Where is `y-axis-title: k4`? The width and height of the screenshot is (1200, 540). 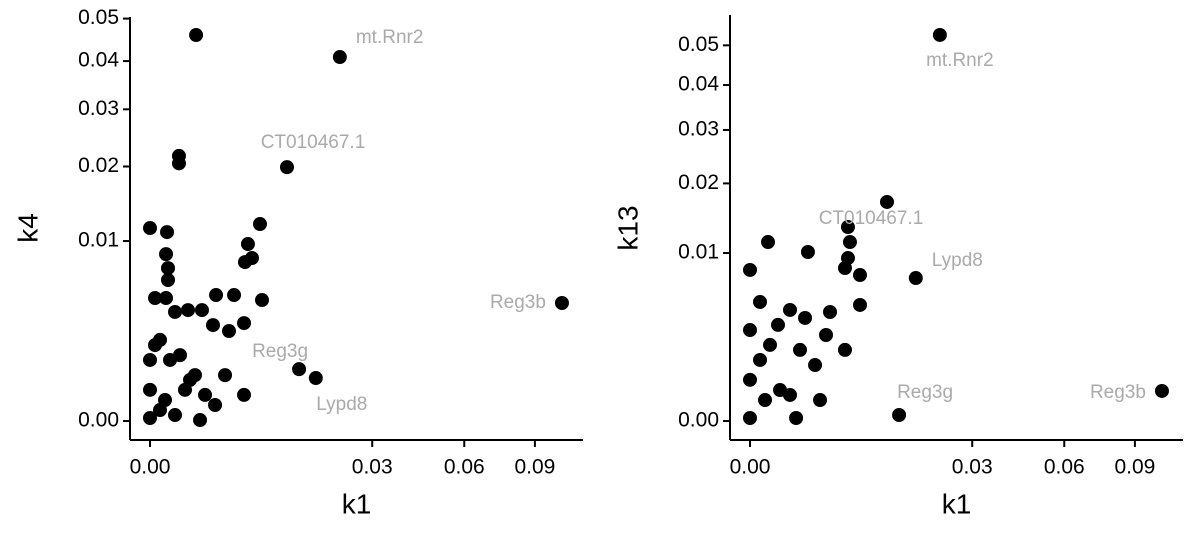
y-axis-title: k4 is located at coordinates (27, 228).